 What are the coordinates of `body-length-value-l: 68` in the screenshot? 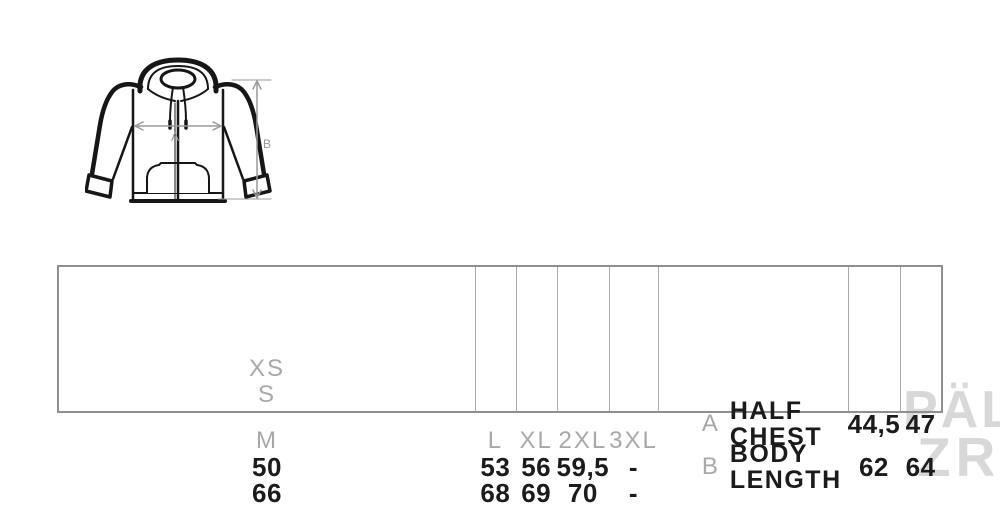 It's located at (495, 493).